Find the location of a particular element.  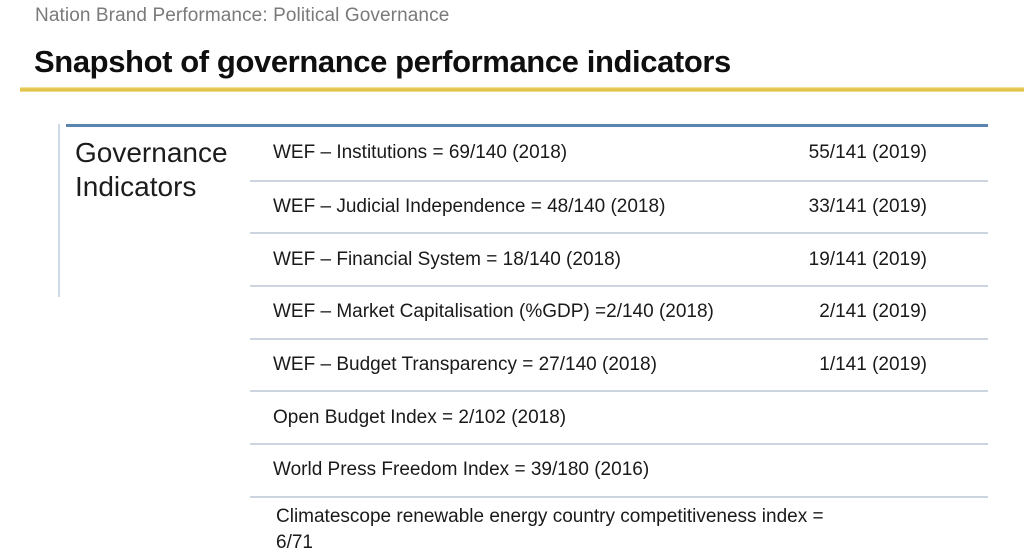

table-left-border is located at coordinates (59, 210).